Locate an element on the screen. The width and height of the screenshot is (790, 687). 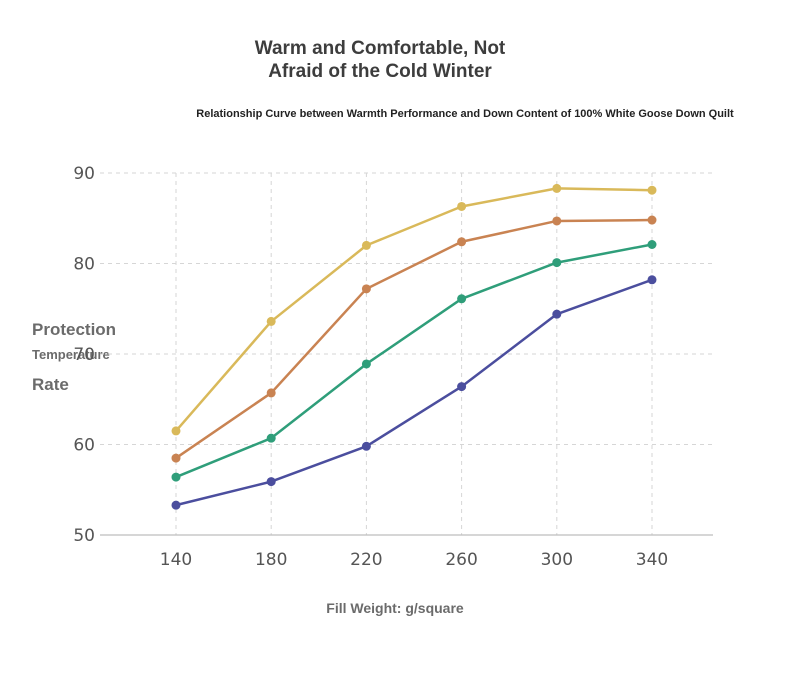
chart-title-line-1: Warm and Comfortable, Not is located at coordinates (380, 48).